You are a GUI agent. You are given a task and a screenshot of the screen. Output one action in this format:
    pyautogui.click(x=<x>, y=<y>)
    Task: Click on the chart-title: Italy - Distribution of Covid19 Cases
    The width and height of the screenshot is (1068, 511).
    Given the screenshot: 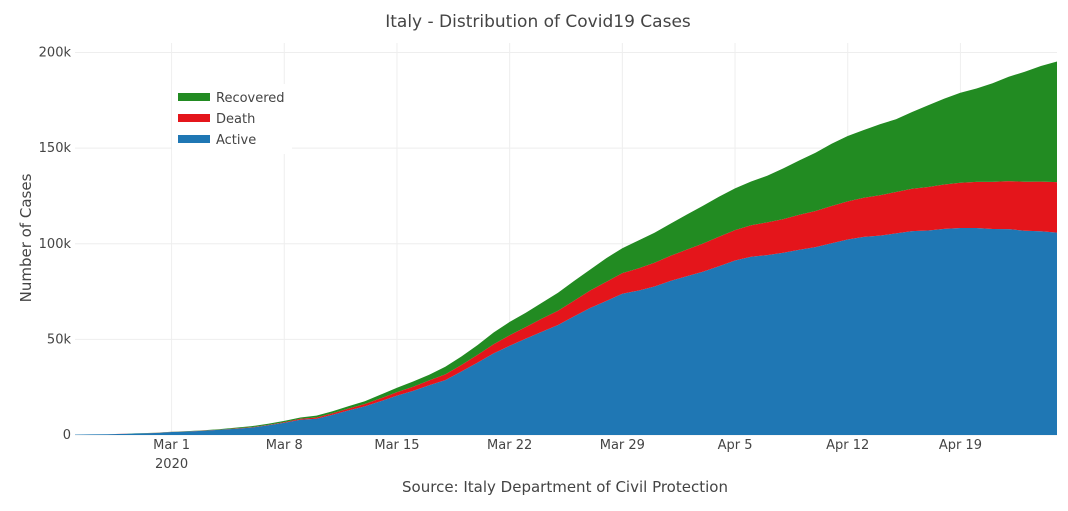 What is the action you would take?
    pyautogui.click(x=538, y=22)
    